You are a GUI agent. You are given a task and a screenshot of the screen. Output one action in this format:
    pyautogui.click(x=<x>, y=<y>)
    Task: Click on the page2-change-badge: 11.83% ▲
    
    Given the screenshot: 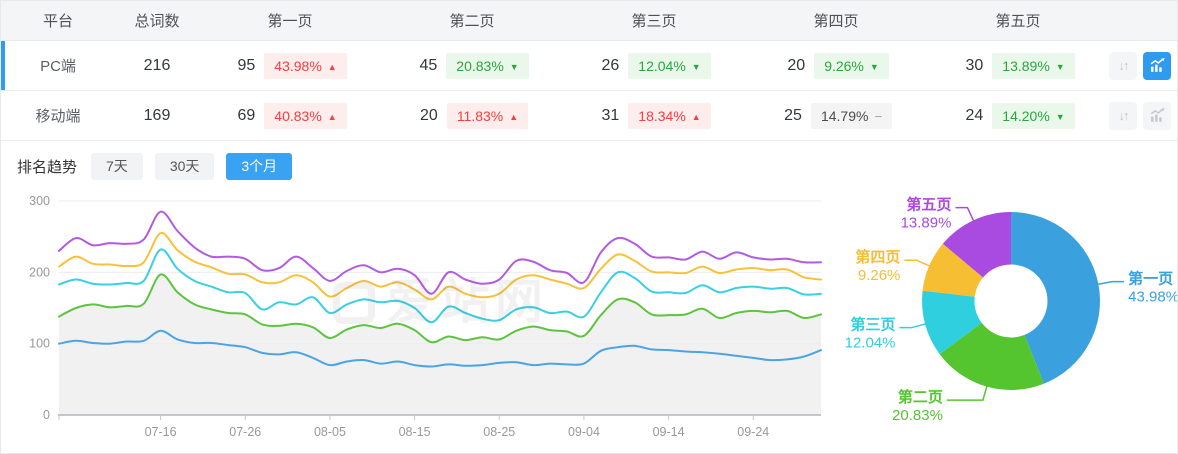 What is the action you would take?
    pyautogui.click(x=487, y=115)
    